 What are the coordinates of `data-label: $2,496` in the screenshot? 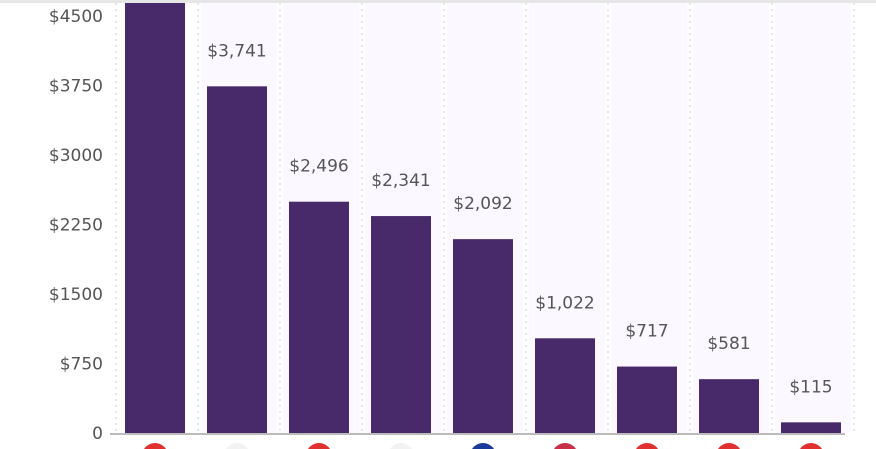 It's located at (318, 167).